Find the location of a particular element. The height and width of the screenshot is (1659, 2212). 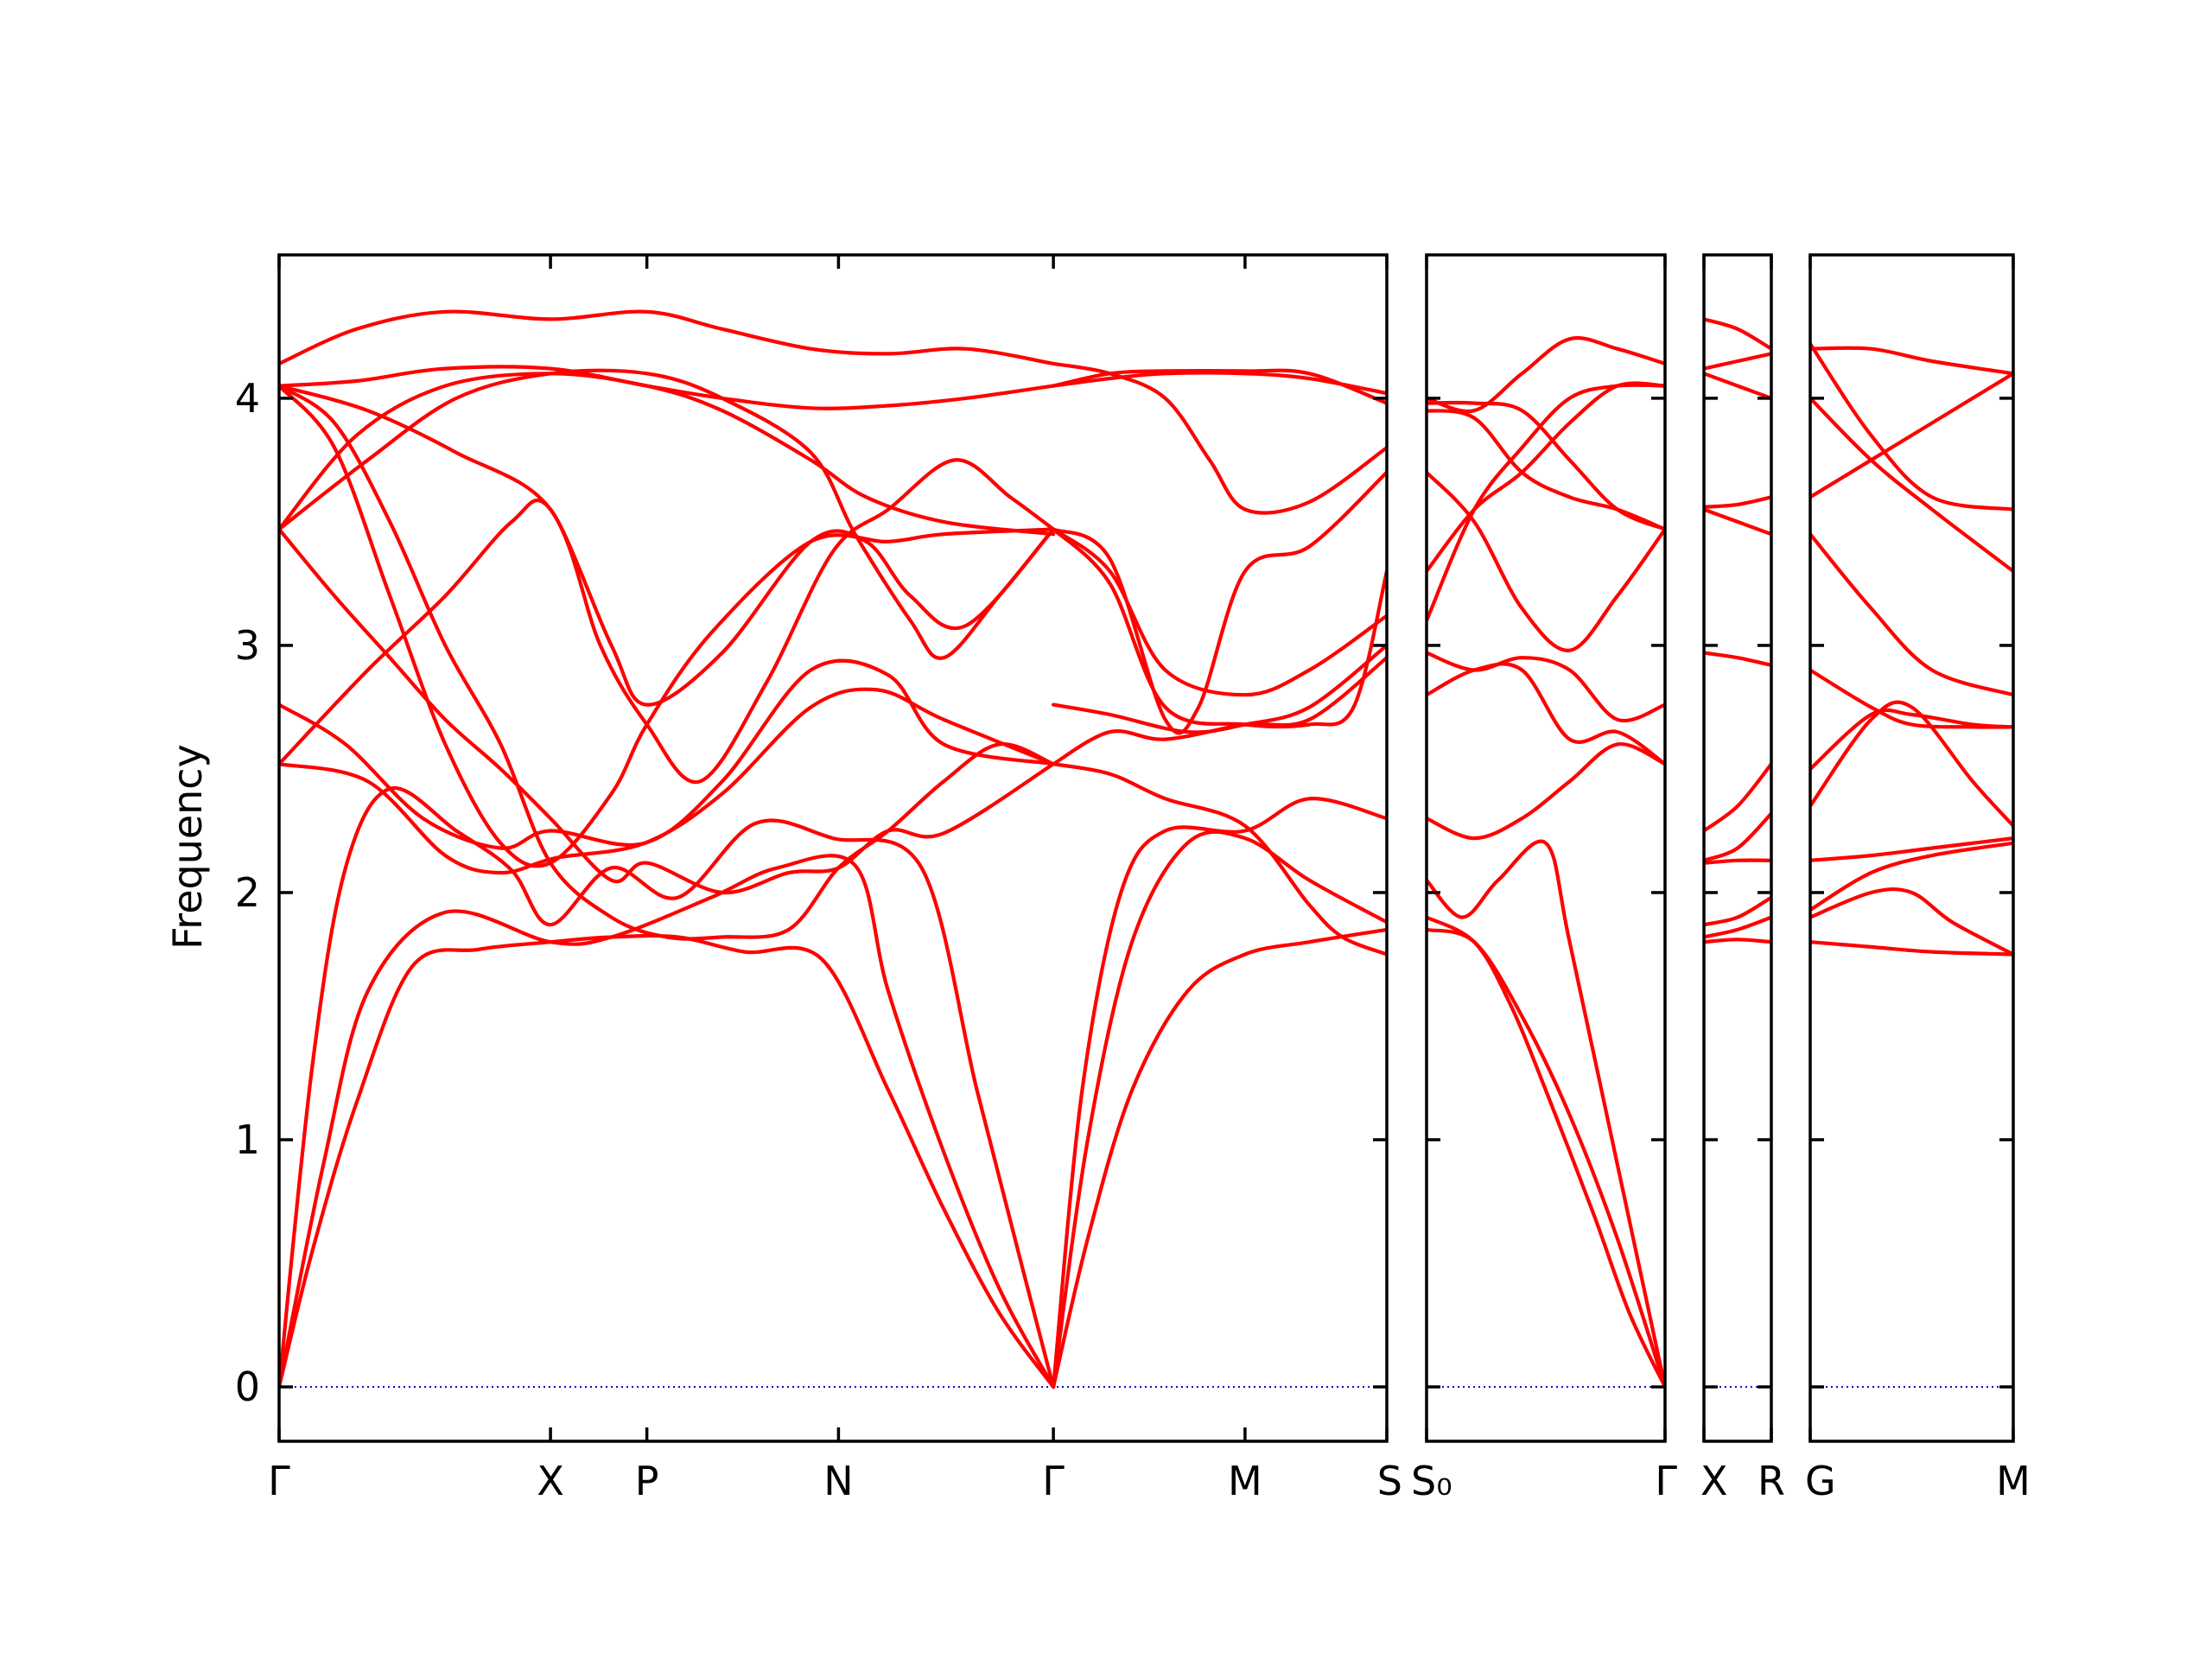

x-tick-label-G: G is located at coordinates (1820, 1481).